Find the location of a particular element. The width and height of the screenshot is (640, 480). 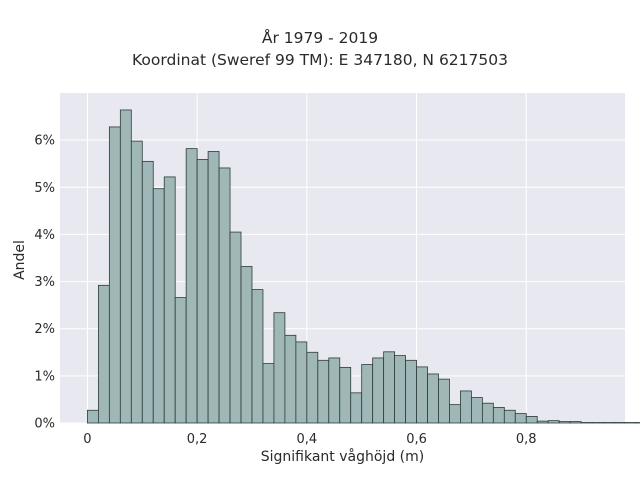

x-tick-label: 0,8 is located at coordinates (526, 439).